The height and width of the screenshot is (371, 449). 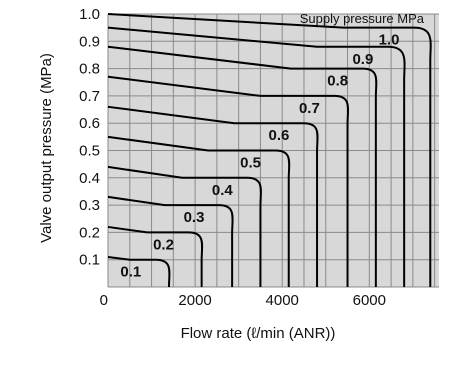 What do you see at coordinates (389, 40) in the screenshot?
I see `curve-label-1.0: 1.0` at bounding box center [389, 40].